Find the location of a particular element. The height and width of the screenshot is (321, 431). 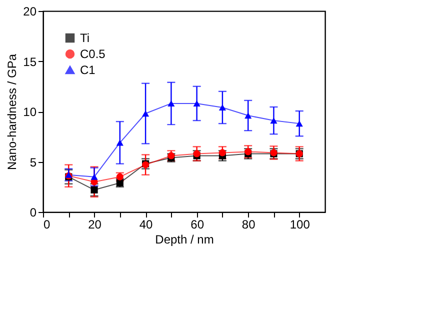

y-axis-title: Nano-hardness / GPa is located at coordinates (12, 112).